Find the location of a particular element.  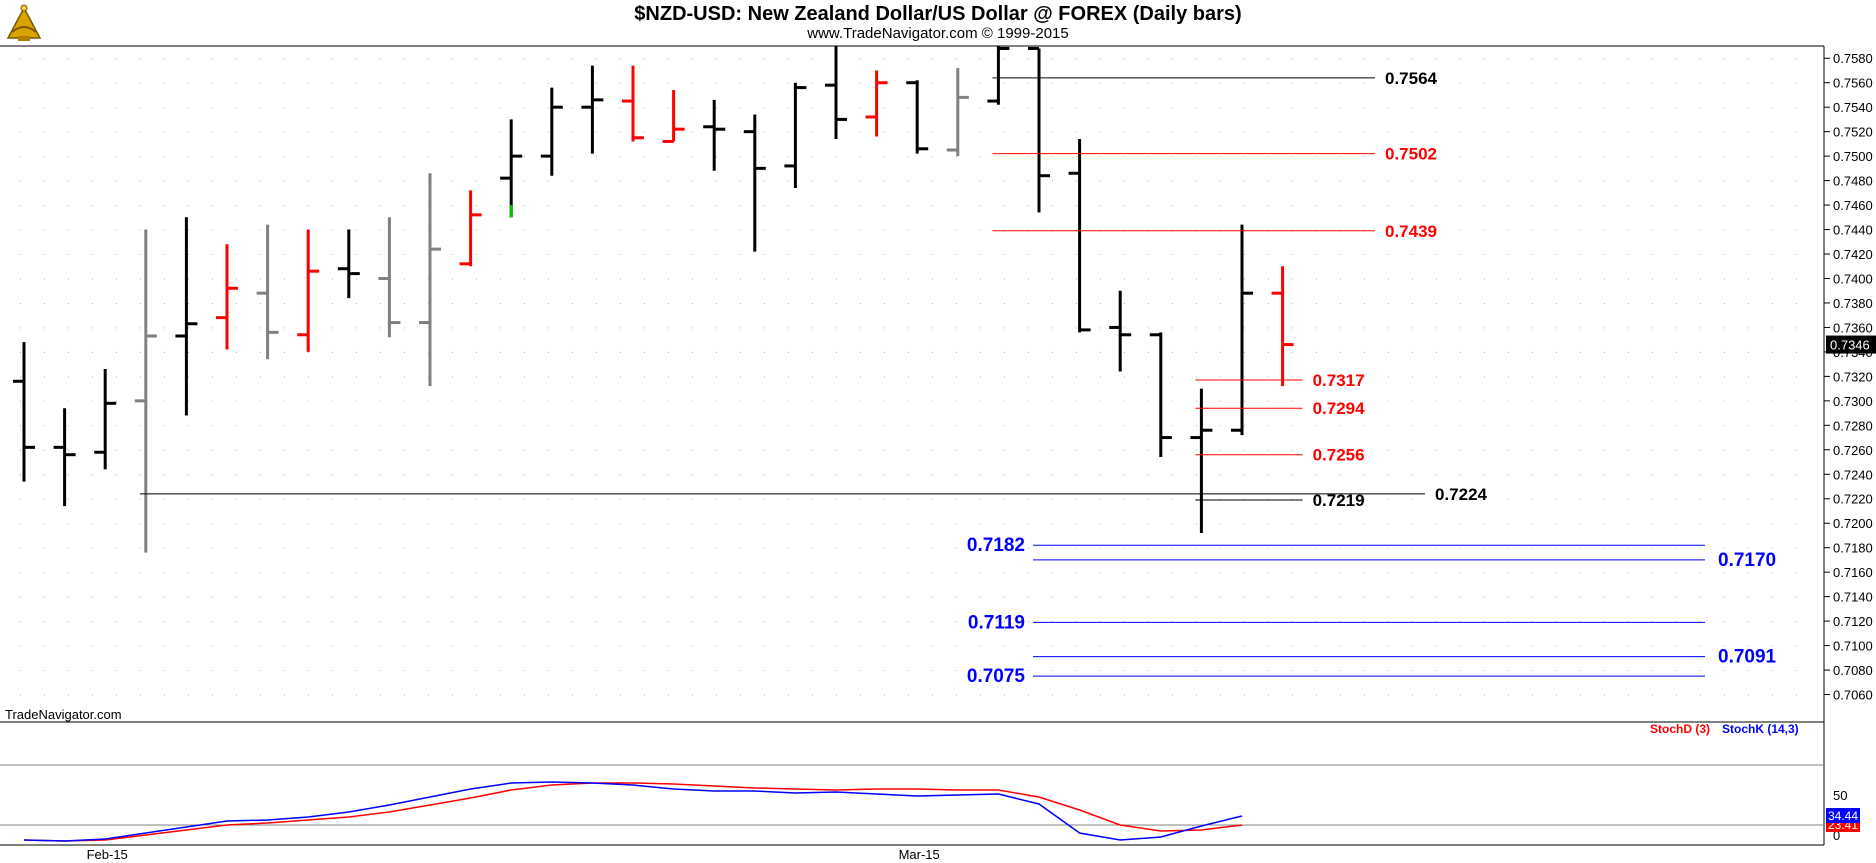

level-label: 0.7317 is located at coordinates (1339, 380).